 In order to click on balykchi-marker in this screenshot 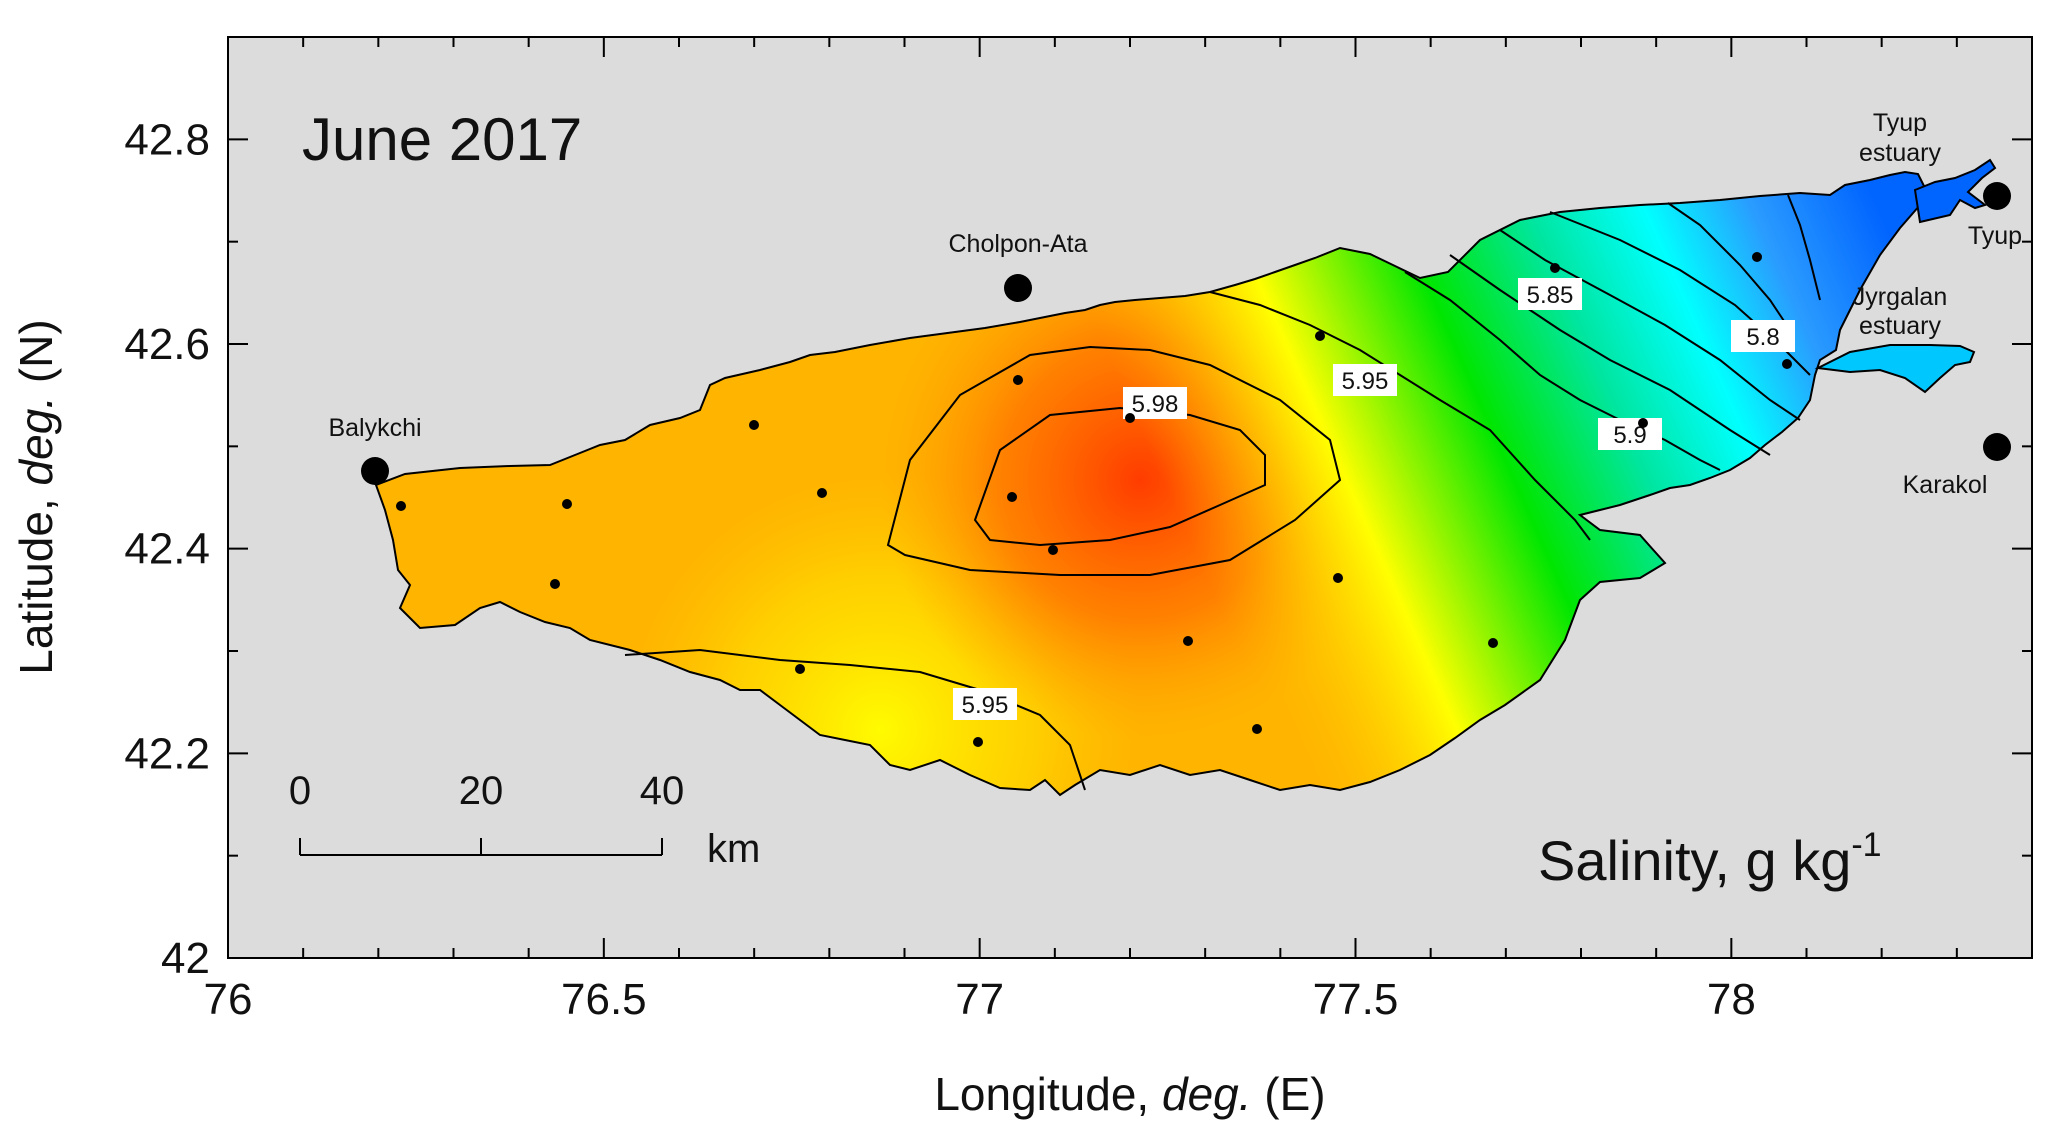, I will do `click(375, 471)`.